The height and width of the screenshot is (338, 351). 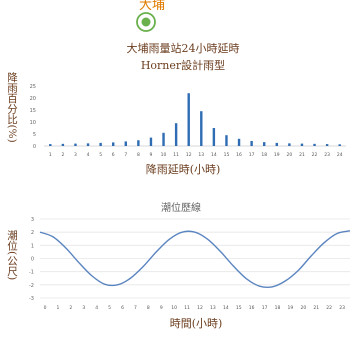 What do you see at coordinates (183, 169) in the screenshot?
I see `rain-x-axis-label: 降雨延時(小時)` at bounding box center [183, 169].